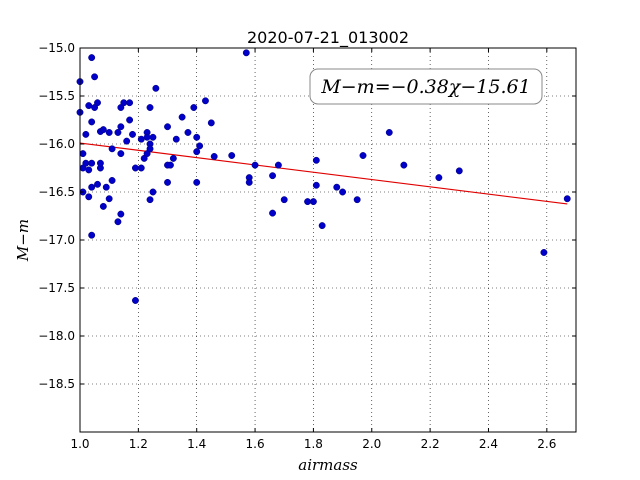  I want to click on y-tick-label: −16.0, so click(56, 144).